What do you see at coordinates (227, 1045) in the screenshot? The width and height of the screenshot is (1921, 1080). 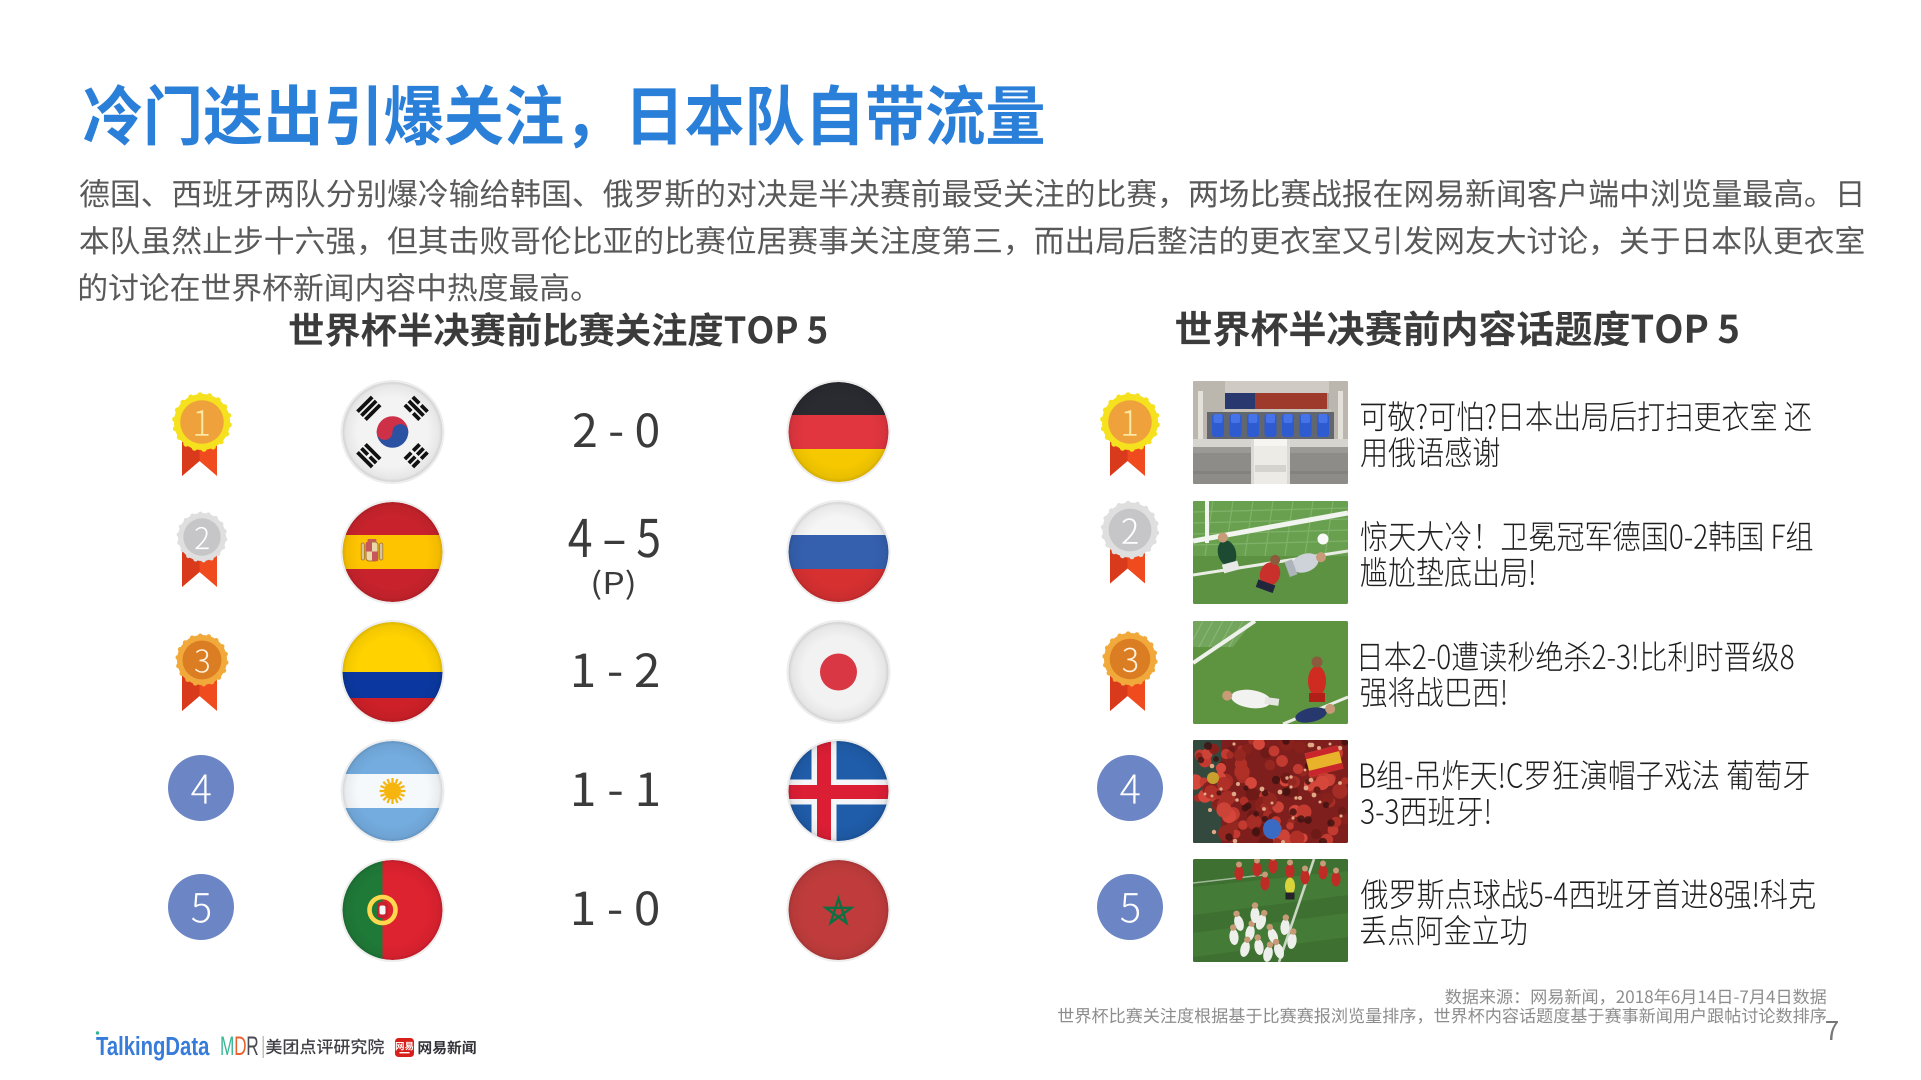 I see `svg-text: M` at bounding box center [227, 1045].